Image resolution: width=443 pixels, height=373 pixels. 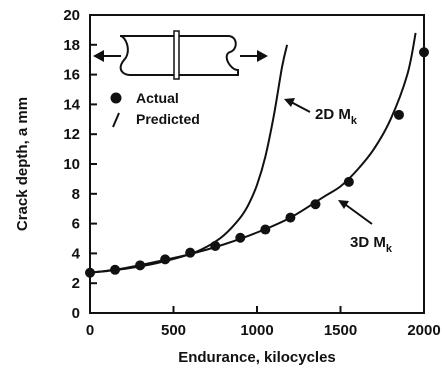 I want to click on right-arrowhead-icon, so click(x=262, y=56).